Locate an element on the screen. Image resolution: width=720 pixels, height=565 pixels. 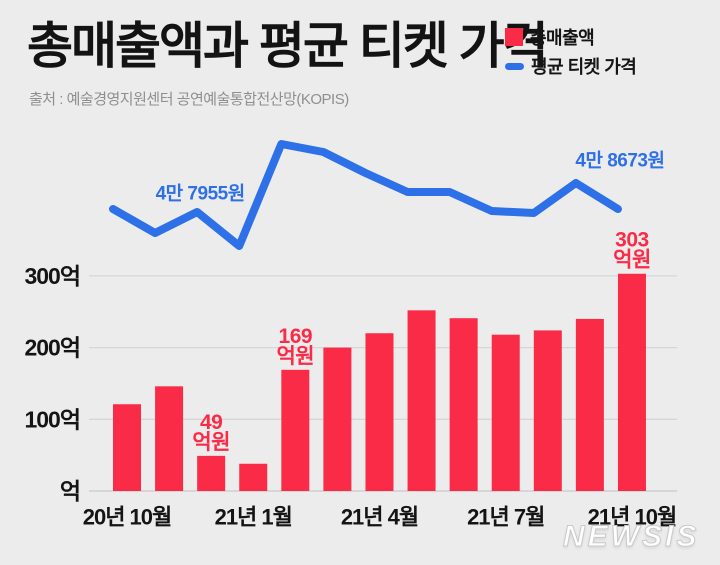
bar-value-label: 303 is located at coordinates (632, 240).